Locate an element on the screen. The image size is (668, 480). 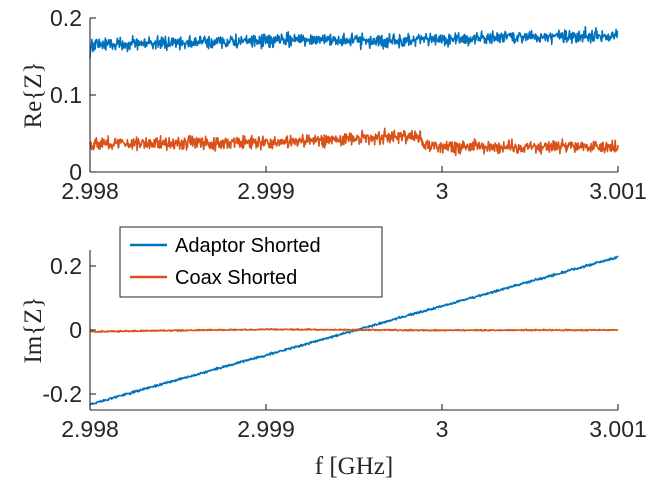
re-z-y-tick-label: 0.1 is located at coordinates (66, 95).